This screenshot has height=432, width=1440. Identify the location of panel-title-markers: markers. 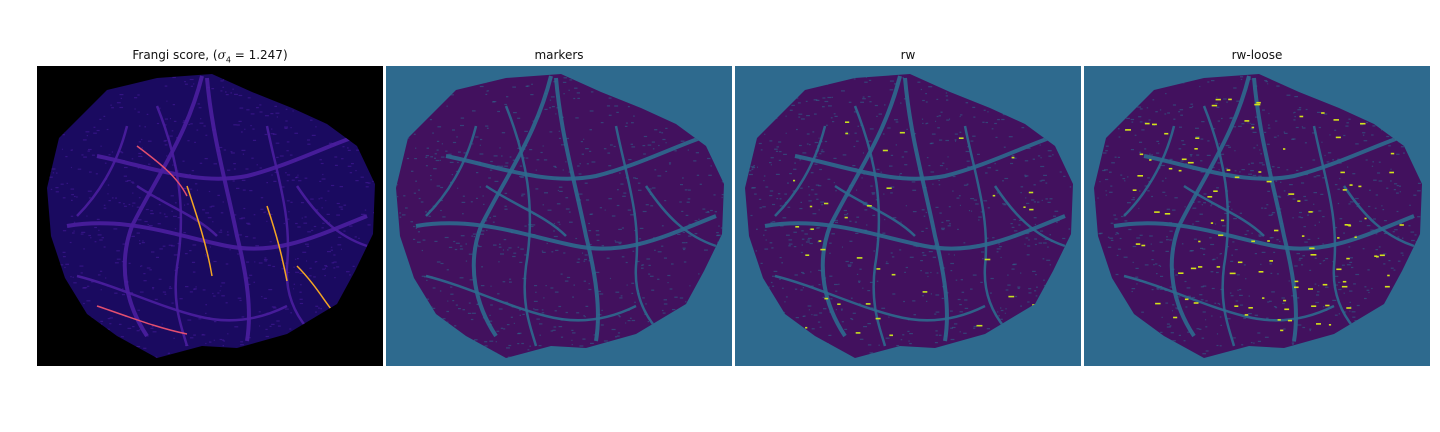
(559, 55).